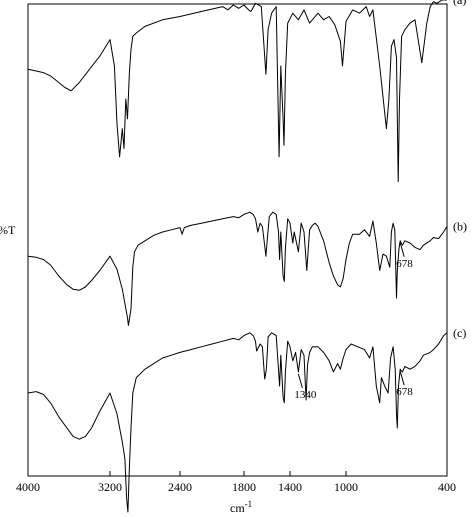  What do you see at coordinates (460, 227) in the screenshot?
I see `series-label-2: (b)` at bounding box center [460, 227].